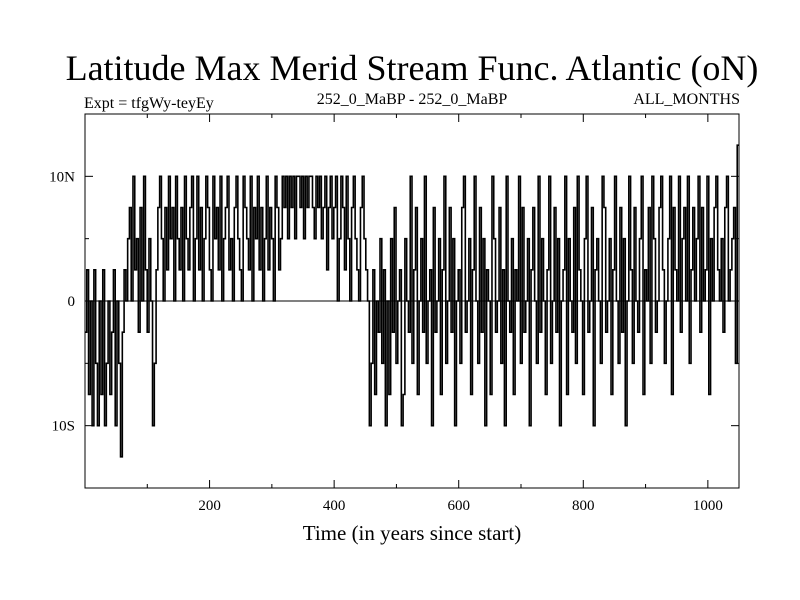 The image size is (800, 600). Describe the element at coordinates (62, 177) in the screenshot. I see `y-tick-label: 10N` at that location.